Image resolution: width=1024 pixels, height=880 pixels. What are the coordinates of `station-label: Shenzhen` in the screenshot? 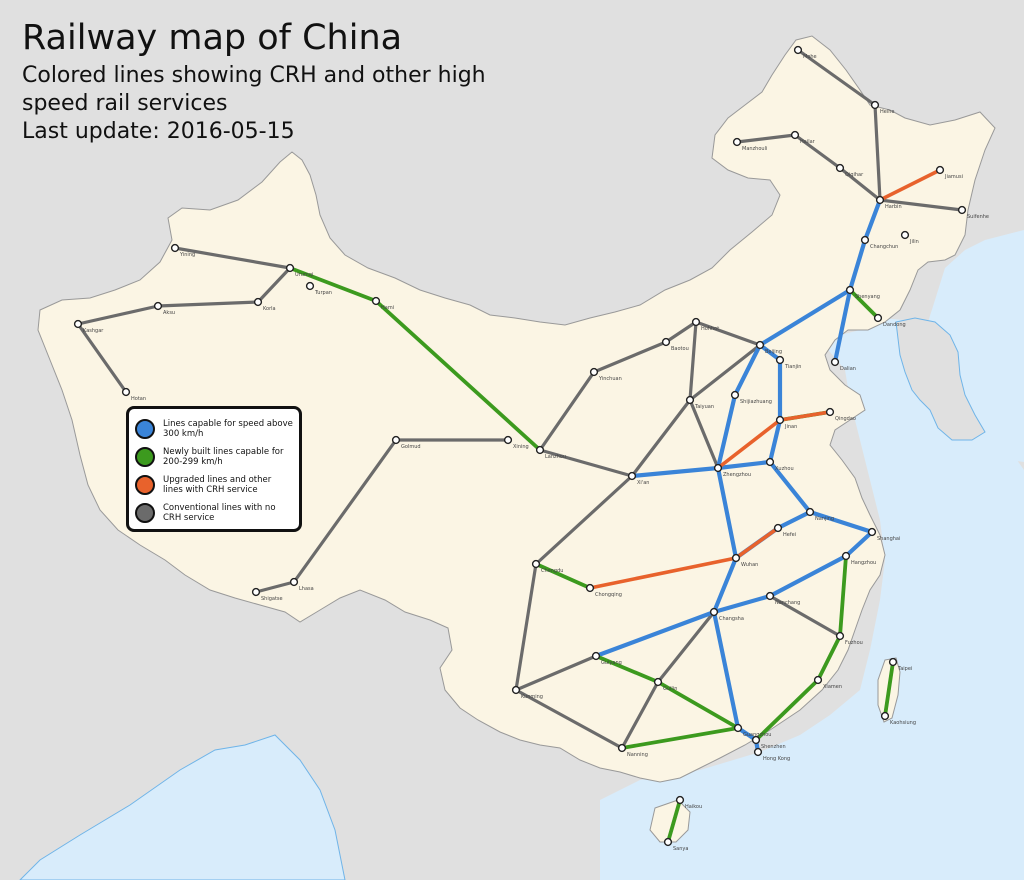 It's located at (773, 747).